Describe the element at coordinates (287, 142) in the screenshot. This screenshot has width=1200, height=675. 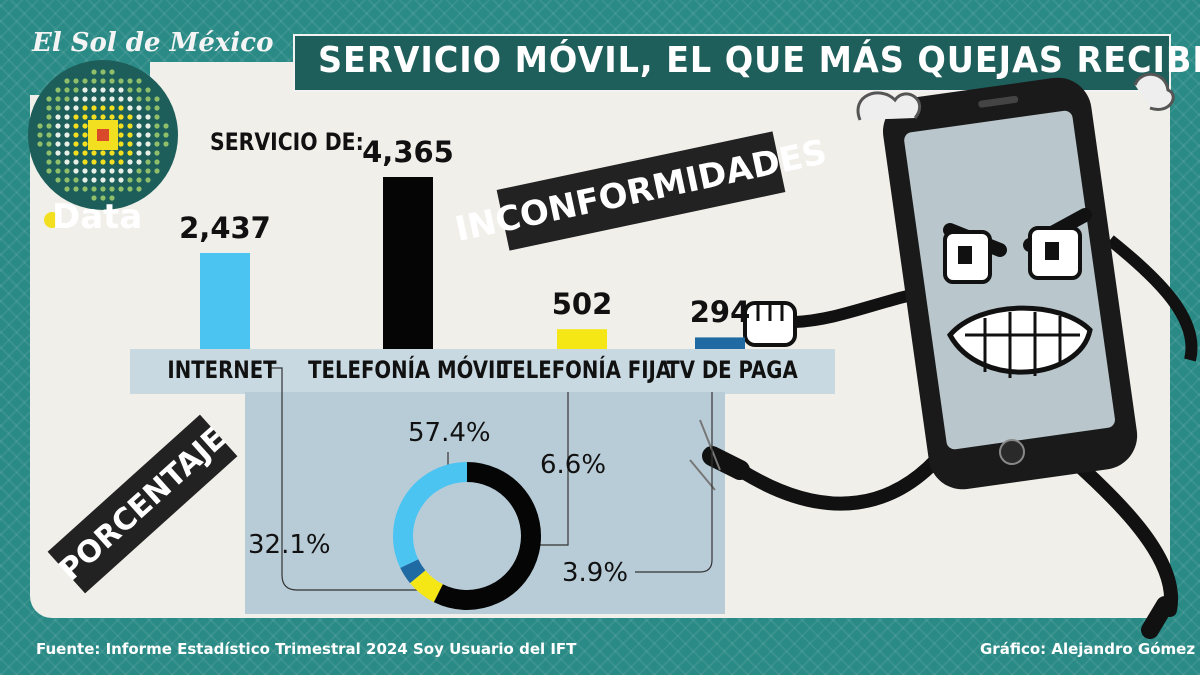
I see `chart-subtitle: SERVICIO DE:` at that location.